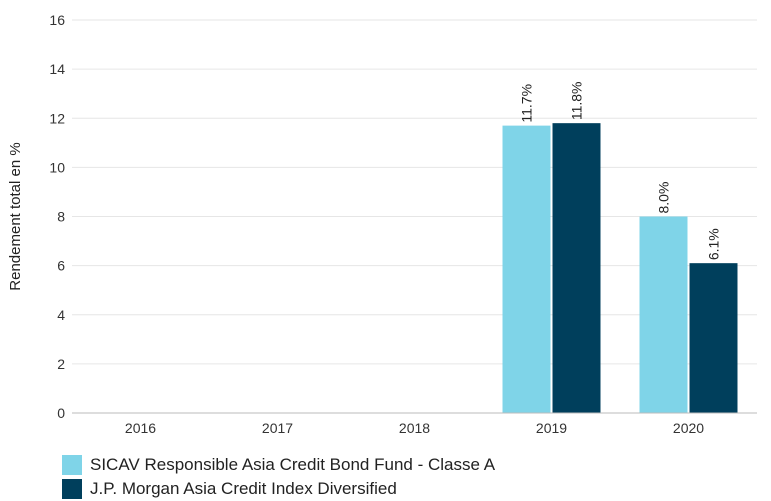  What do you see at coordinates (57, 167) in the screenshot?
I see `y-tick-label: 10` at bounding box center [57, 167].